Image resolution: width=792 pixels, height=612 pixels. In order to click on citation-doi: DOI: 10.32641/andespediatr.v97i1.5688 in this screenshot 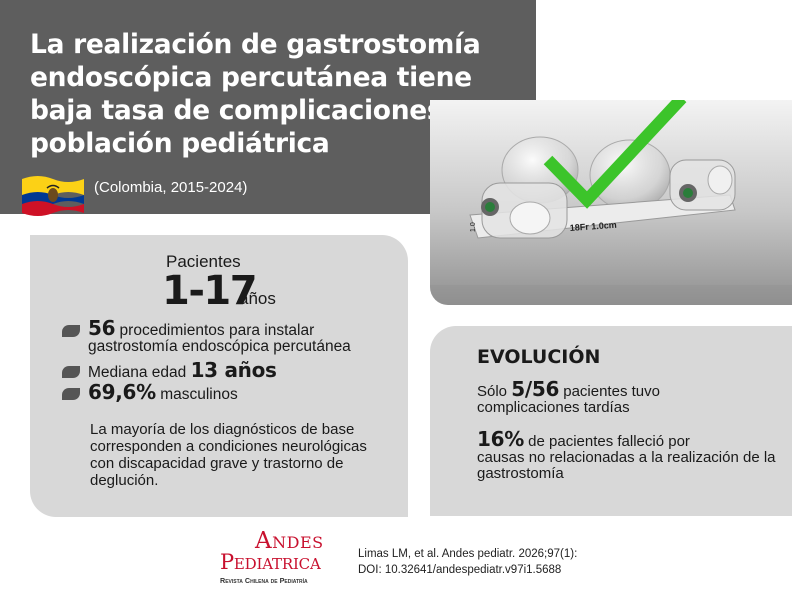, I will do `click(460, 570)`.